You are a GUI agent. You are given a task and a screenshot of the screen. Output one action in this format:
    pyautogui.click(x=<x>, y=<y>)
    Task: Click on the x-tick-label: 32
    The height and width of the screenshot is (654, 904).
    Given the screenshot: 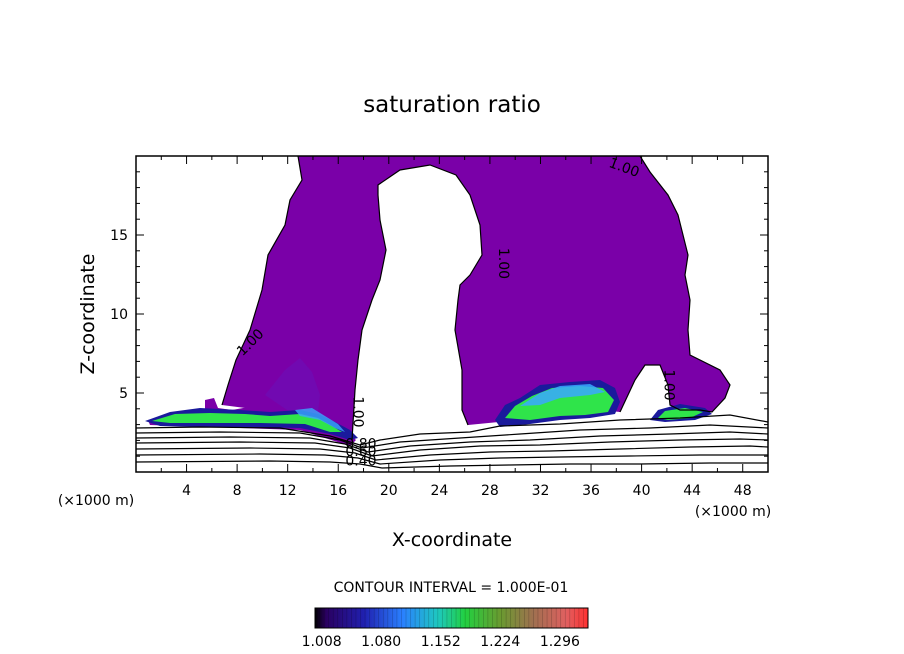 What is the action you would take?
    pyautogui.click(x=541, y=491)
    